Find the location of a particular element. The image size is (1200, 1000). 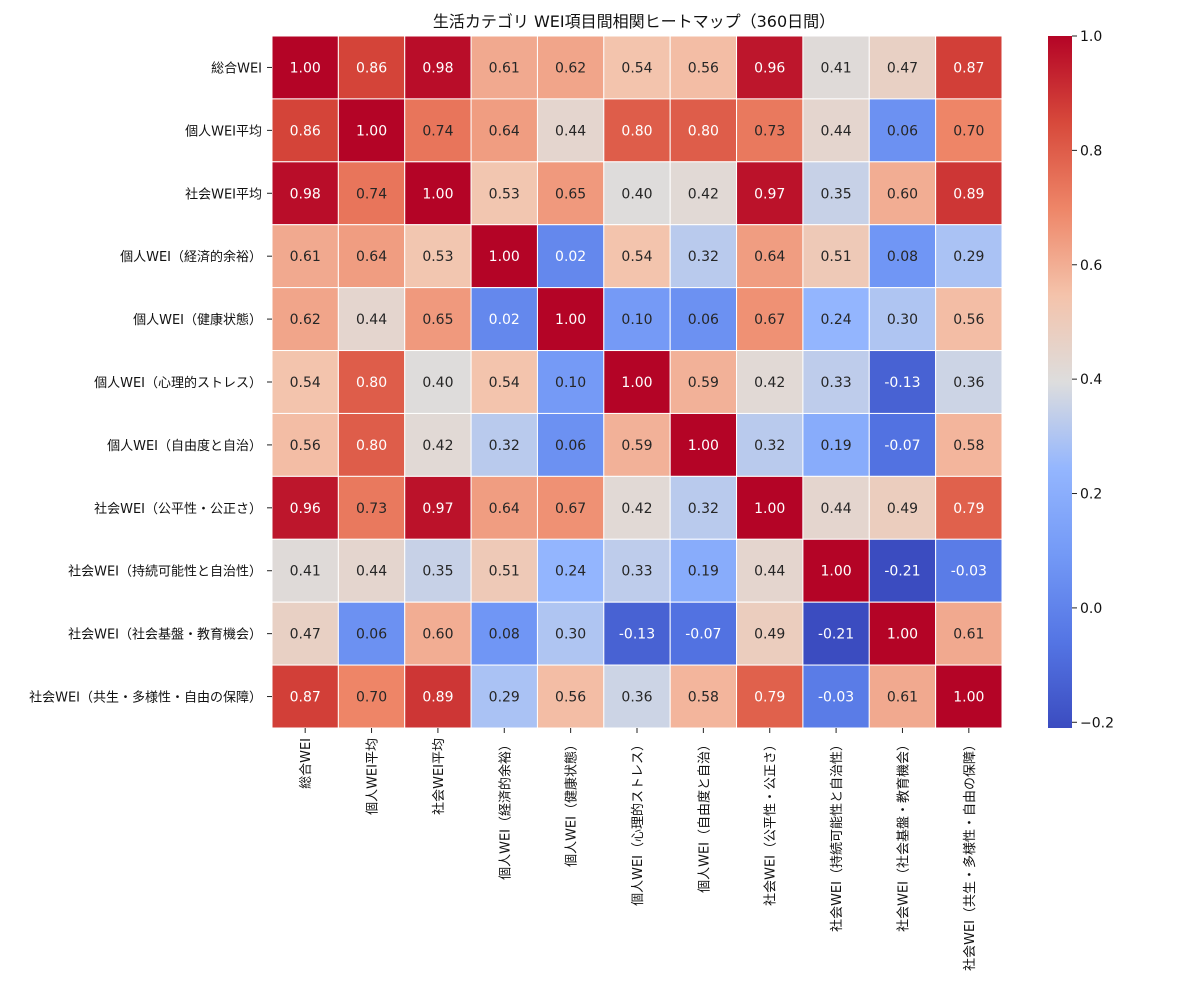

cell-value-label: 0.67 is located at coordinates (570, 509).